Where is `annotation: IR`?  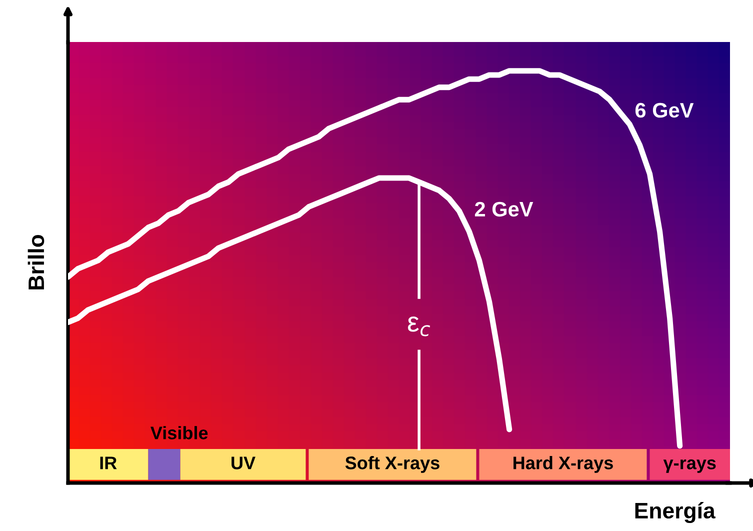 annotation: IR is located at coordinates (108, 463).